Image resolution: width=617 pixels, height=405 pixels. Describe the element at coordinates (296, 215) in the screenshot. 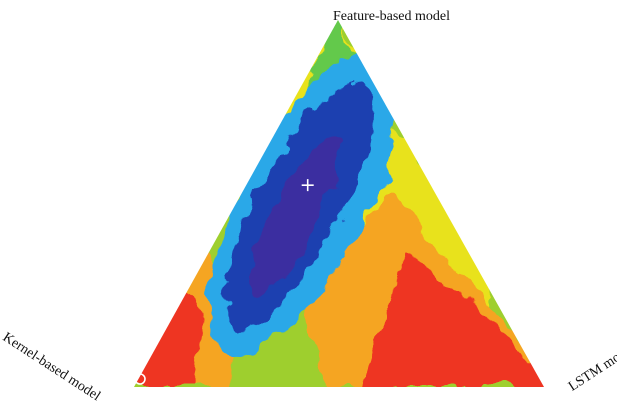

I see `field-purple` at that location.